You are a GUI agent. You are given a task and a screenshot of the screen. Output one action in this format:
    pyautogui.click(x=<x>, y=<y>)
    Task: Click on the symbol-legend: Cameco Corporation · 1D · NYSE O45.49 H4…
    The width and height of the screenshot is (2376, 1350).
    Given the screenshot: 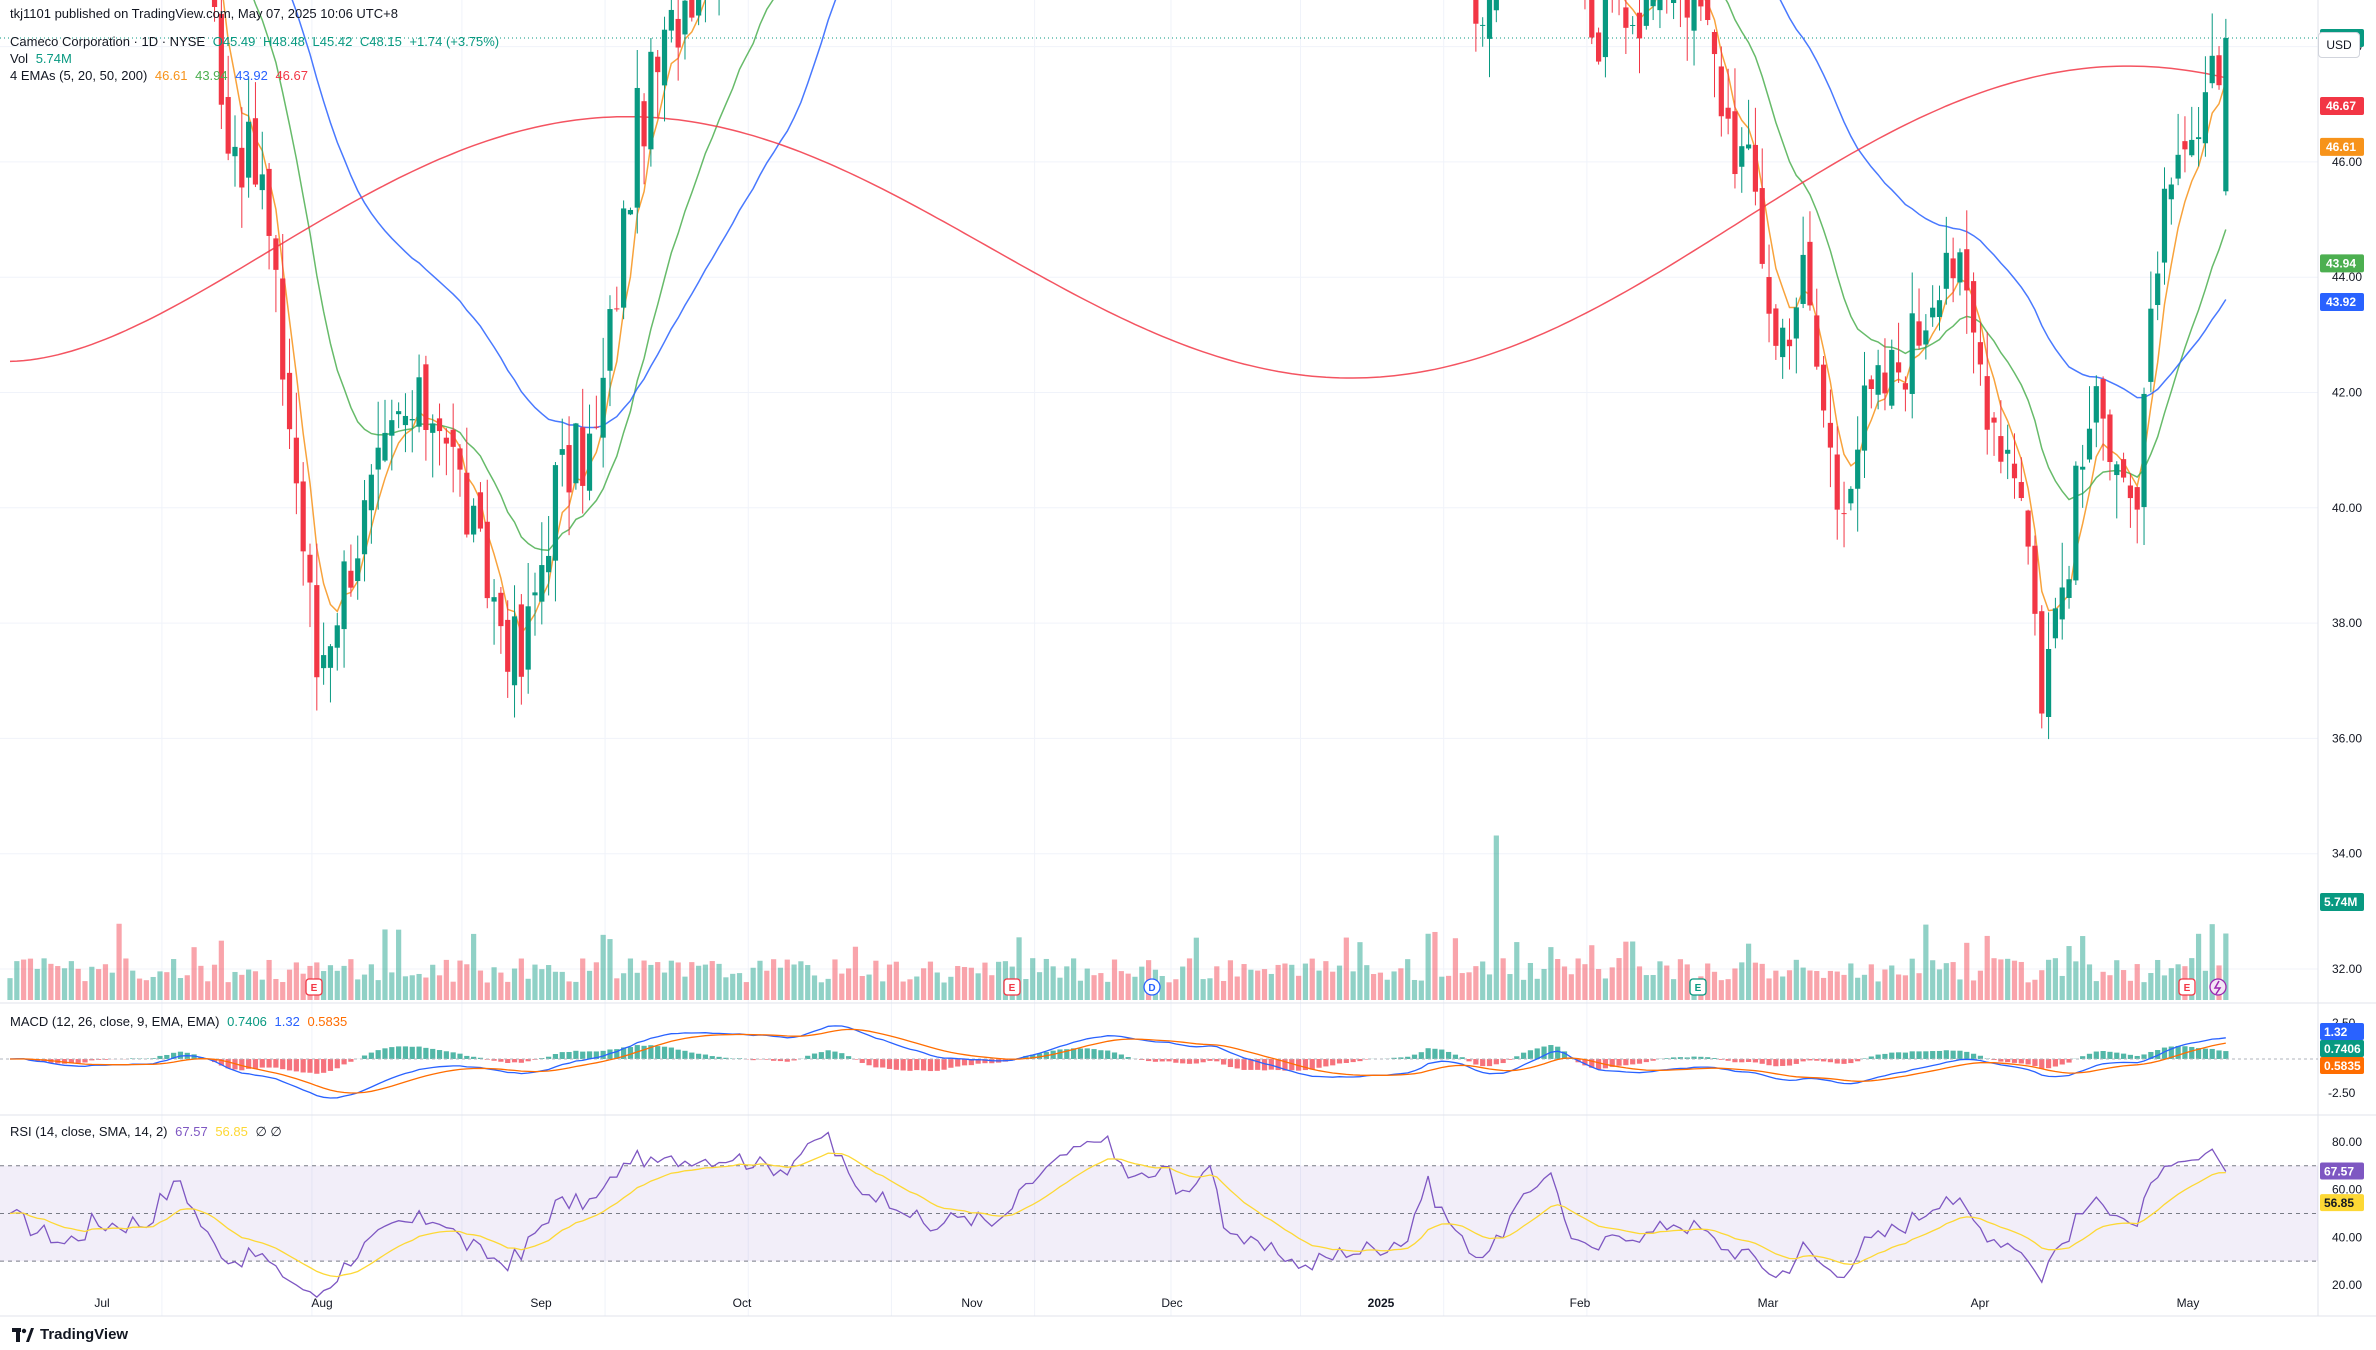 What is the action you would take?
    pyautogui.click(x=256, y=41)
    